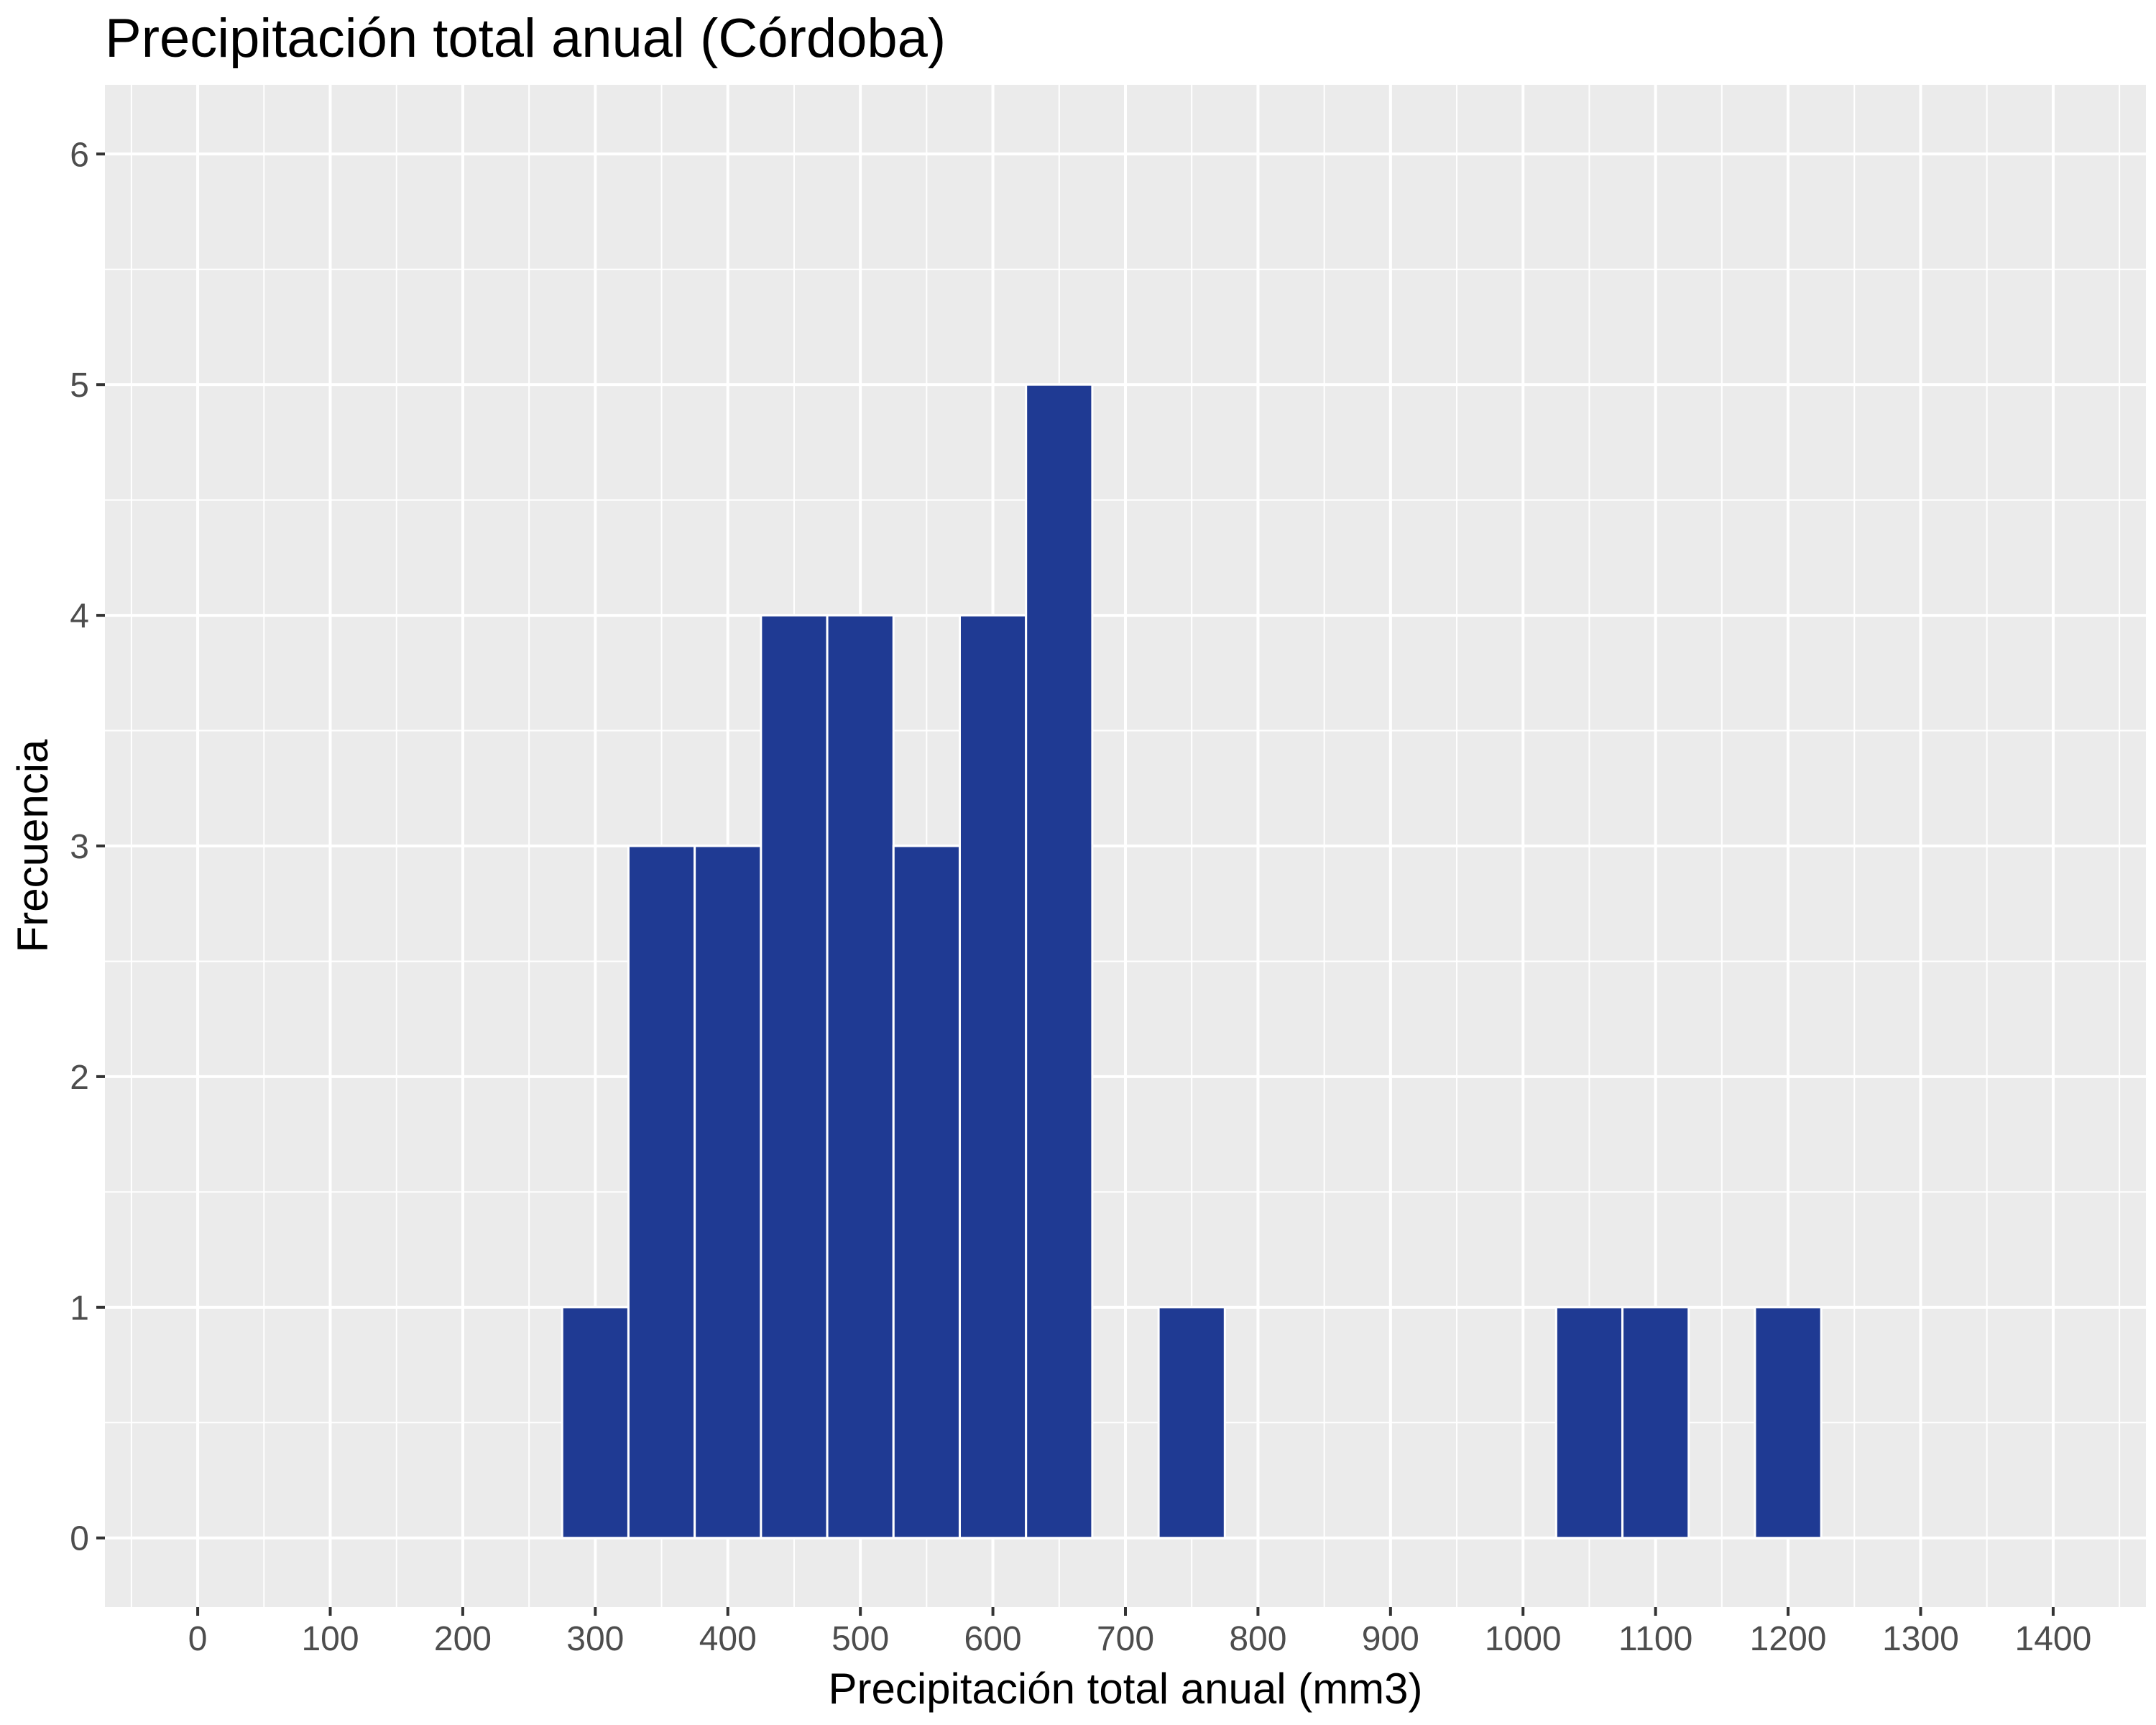  Describe the element at coordinates (80, 1308) in the screenshot. I see `y-tick-label: 1` at that location.